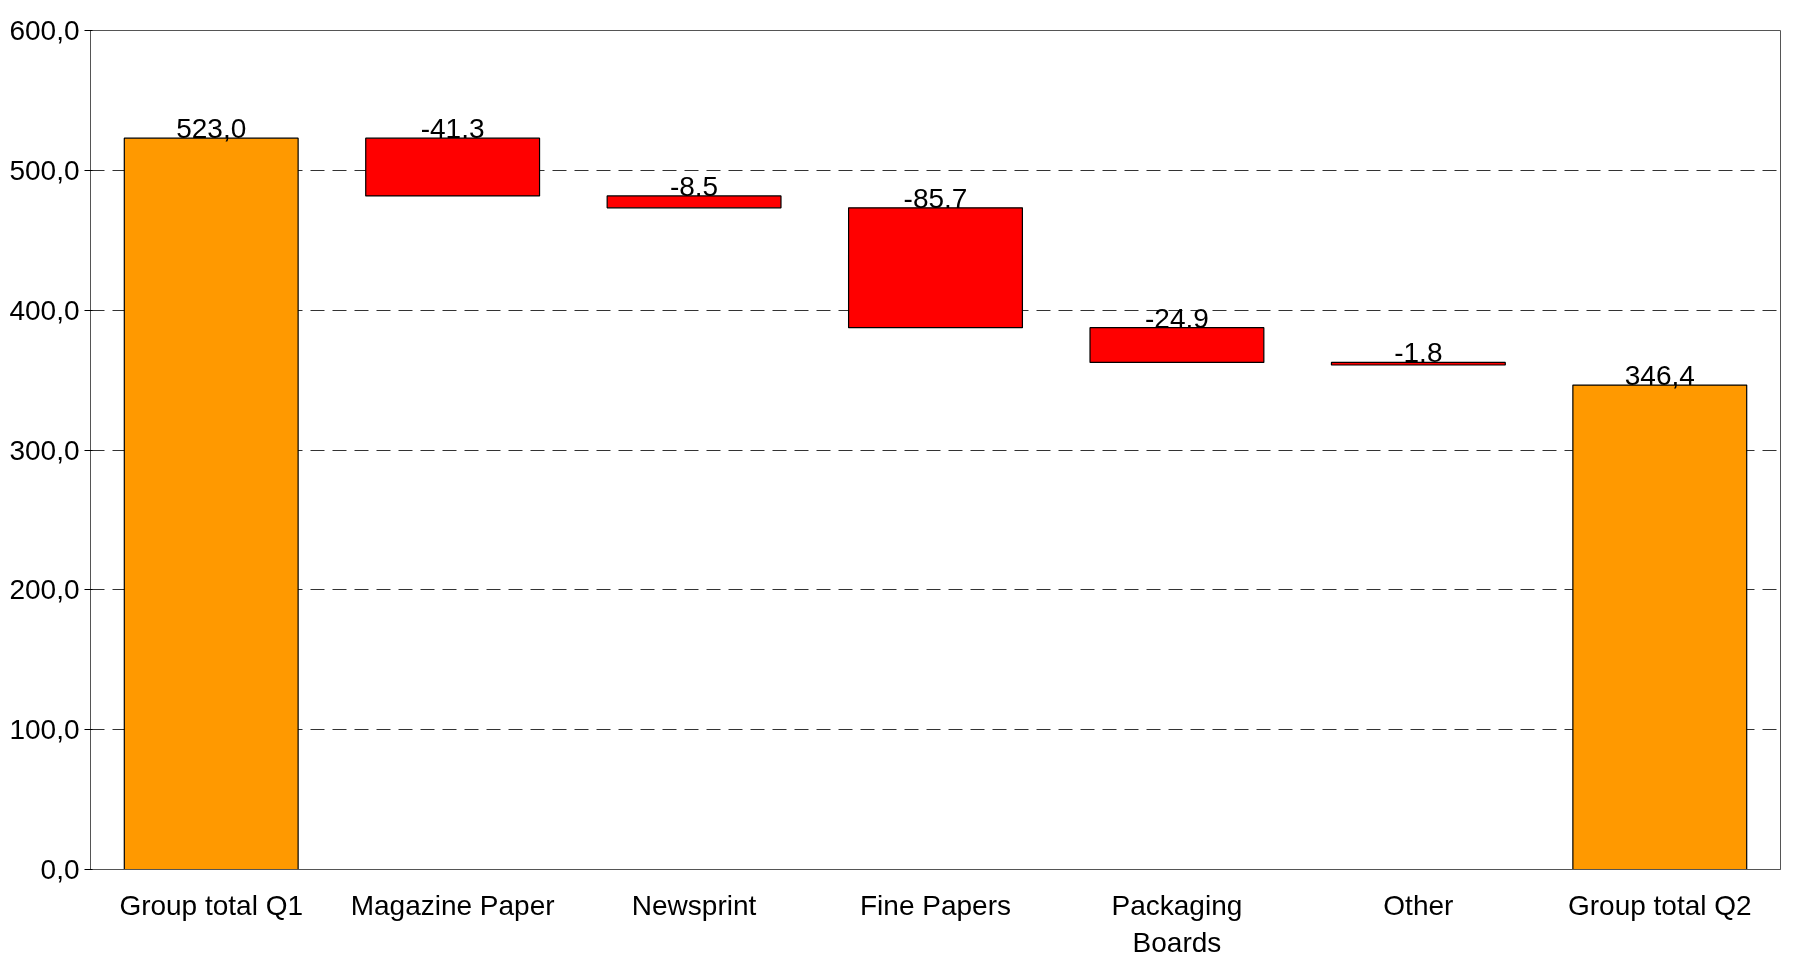 The image size is (1812, 974). I want to click on data-label: -1.8, so click(1418, 353).